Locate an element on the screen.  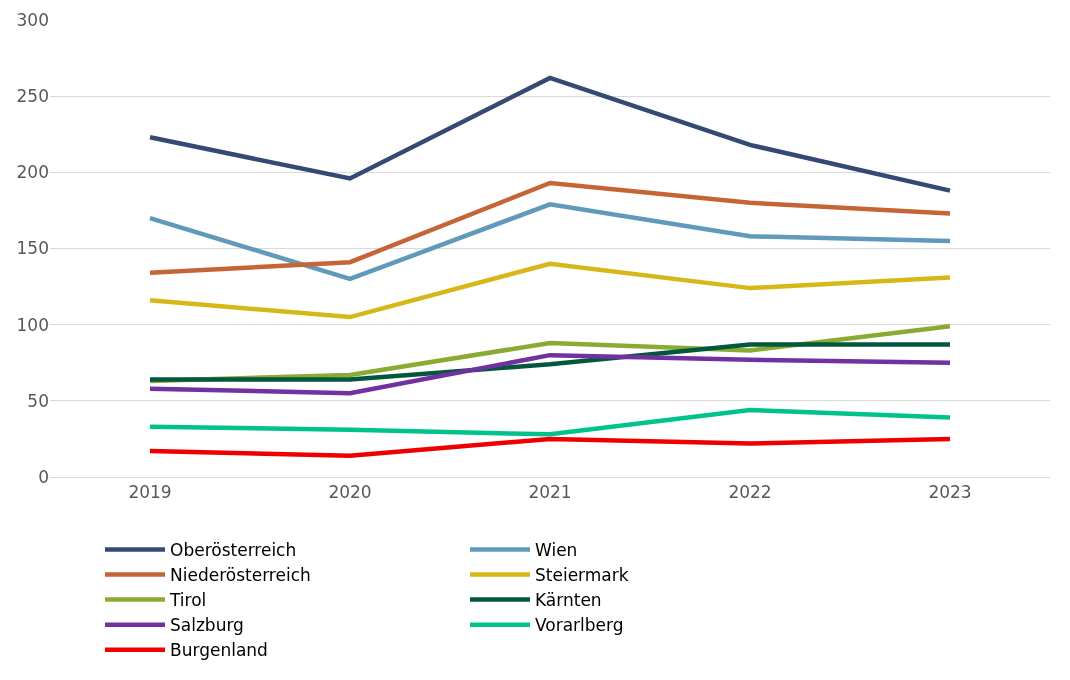
legend-label: Salzburg is located at coordinates (207, 625).